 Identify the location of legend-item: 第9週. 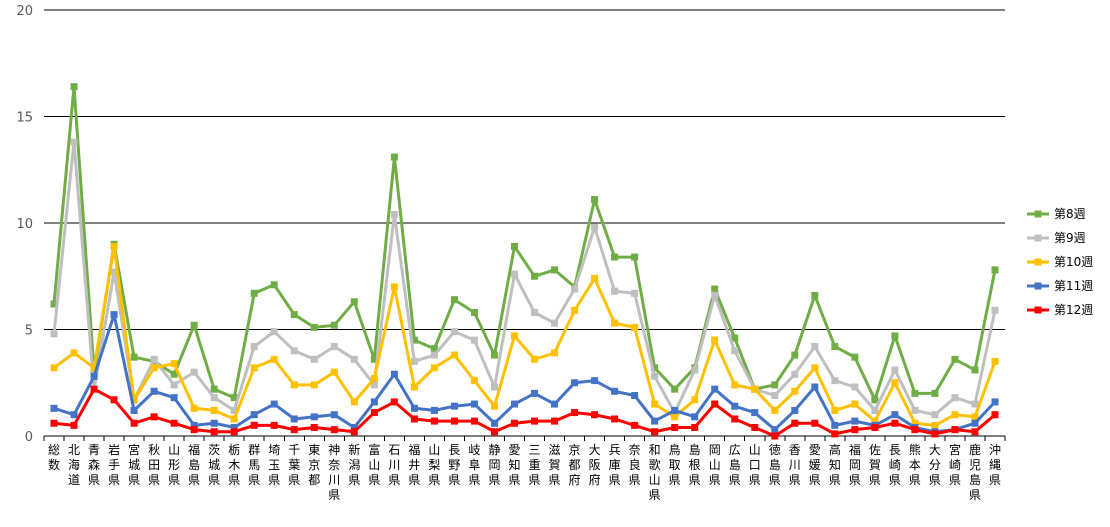
(1056, 238).